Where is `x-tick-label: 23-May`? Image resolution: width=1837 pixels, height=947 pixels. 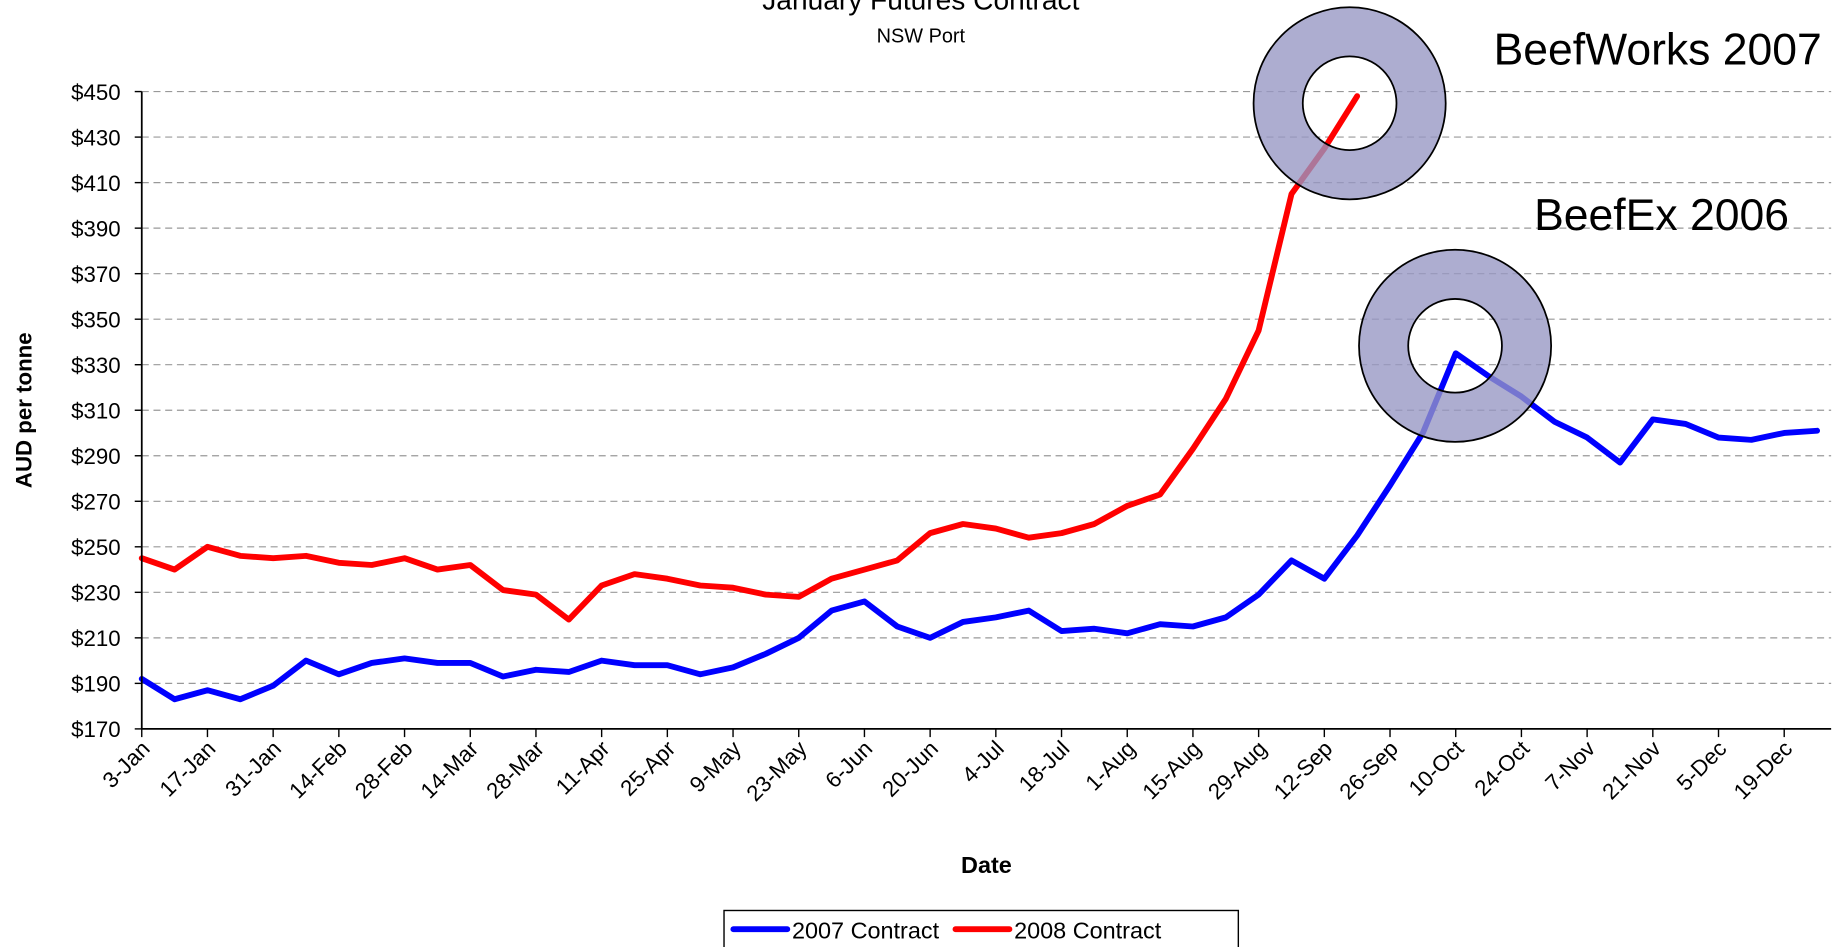 x-tick-label: 23-May is located at coordinates (777, 770).